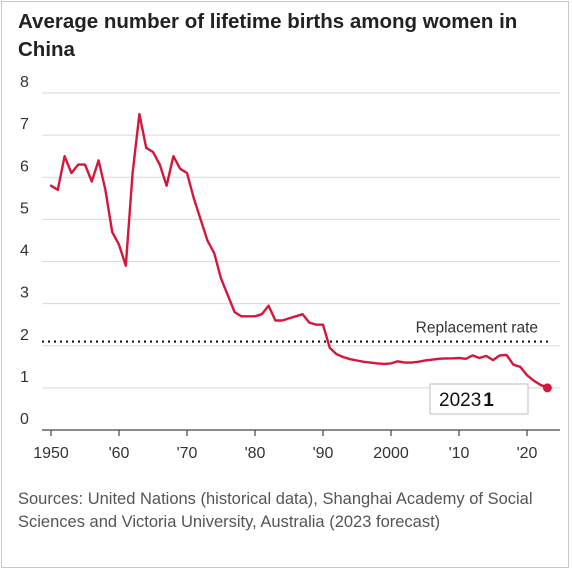 The width and height of the screenshot is (572, 571). What do you see at coordinates (24, 166) in the screenshot?
I see `y-tick-label: 6` at bounding box center [24, 166].